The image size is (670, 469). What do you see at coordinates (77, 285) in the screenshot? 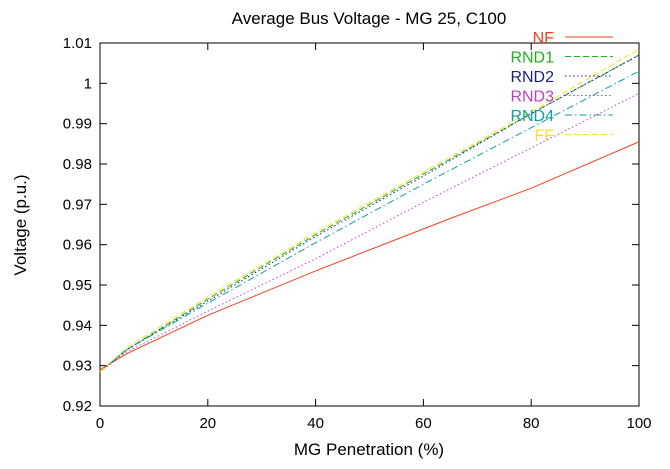
I see `y-tick-label: 0.95` at bounding box center [77, 285].